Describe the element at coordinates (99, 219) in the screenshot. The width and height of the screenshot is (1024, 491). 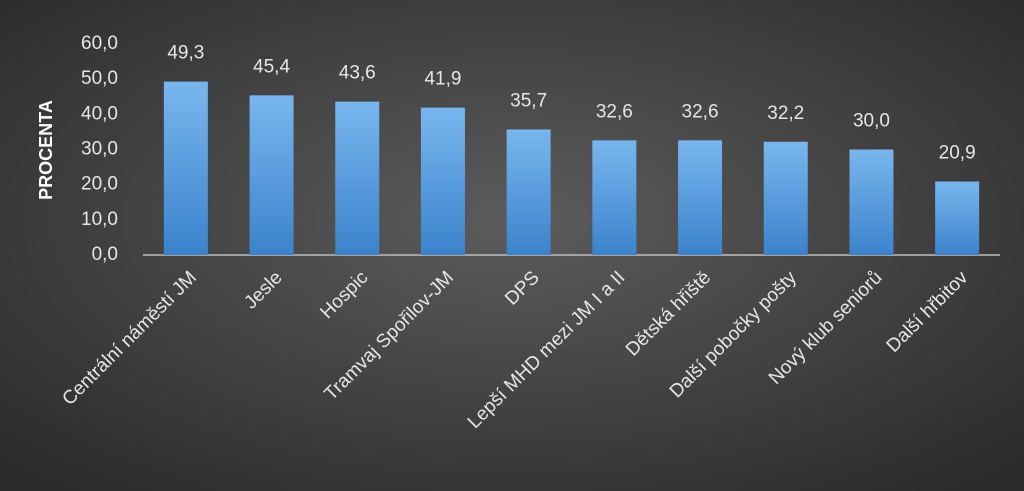
I see `y-tick-label: 10,0` at that location.